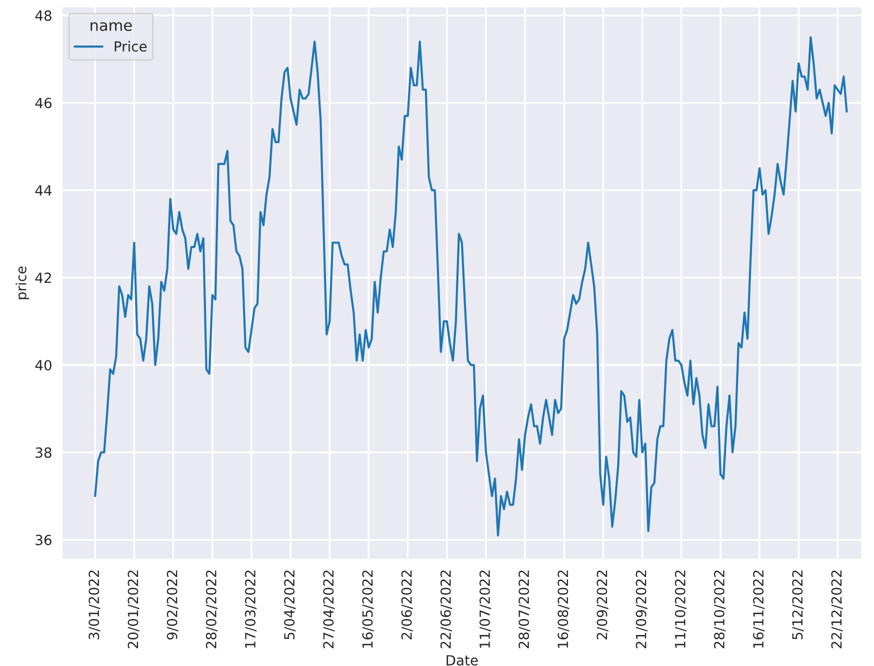  Describe the element at coordinates (43, 103) in the screenshot. I see `y-tick-label: 46` at that location.